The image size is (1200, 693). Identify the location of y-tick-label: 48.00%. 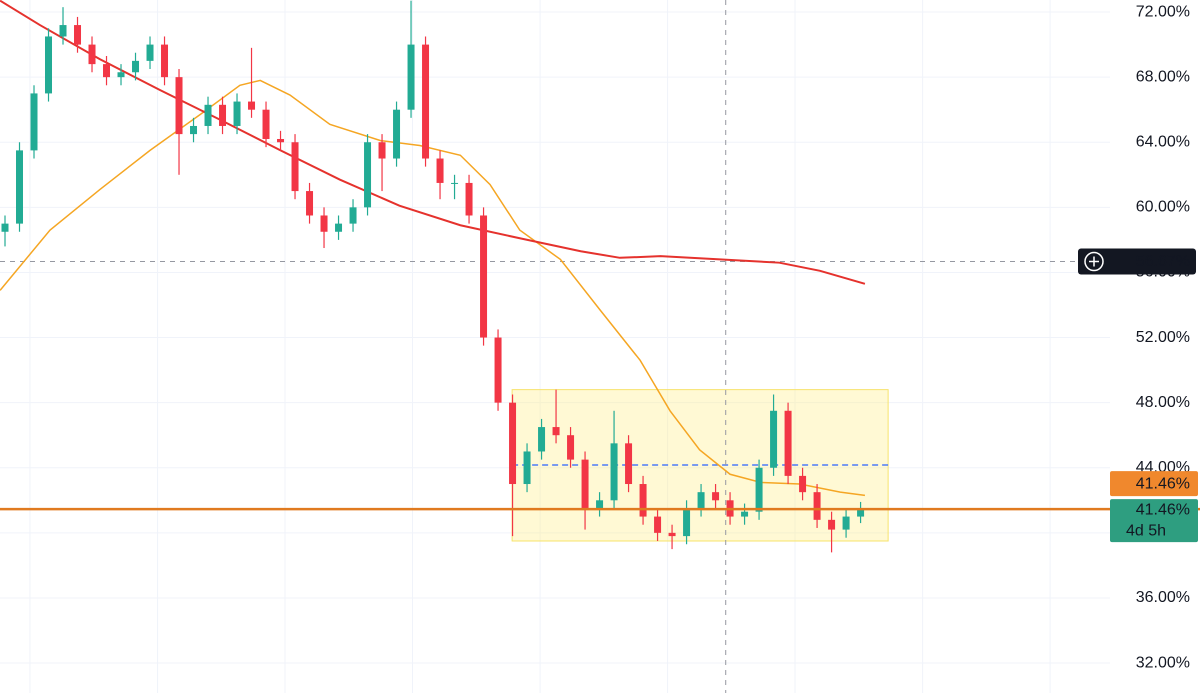
(1163, 402).